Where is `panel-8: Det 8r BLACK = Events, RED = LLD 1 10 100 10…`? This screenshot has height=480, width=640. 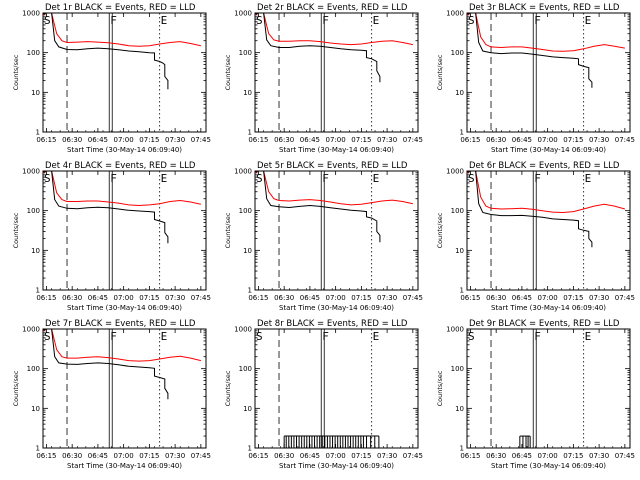 panel-8: Det 8r BLACK = Events, RED = LLD 1 10 100 10… is located at coordinates (323, 394).